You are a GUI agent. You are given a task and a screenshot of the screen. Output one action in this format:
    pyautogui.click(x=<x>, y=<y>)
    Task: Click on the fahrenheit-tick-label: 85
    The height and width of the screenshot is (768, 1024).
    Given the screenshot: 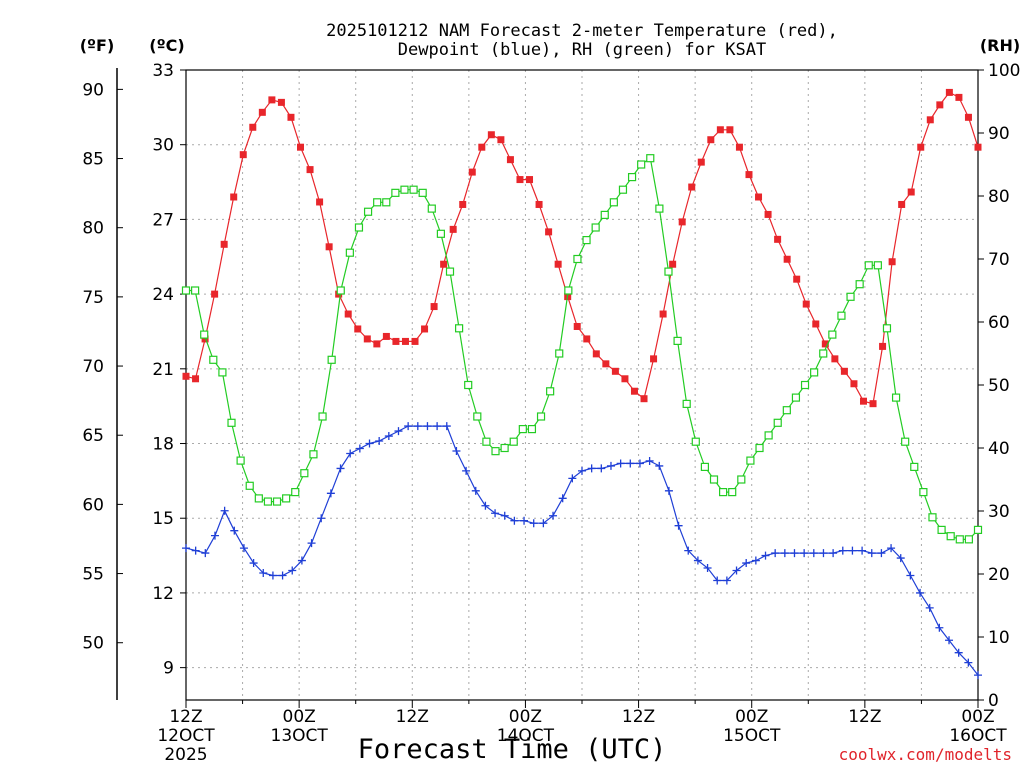 What is the action you would take?
    pyautogui.click(x=93, y=160)
    